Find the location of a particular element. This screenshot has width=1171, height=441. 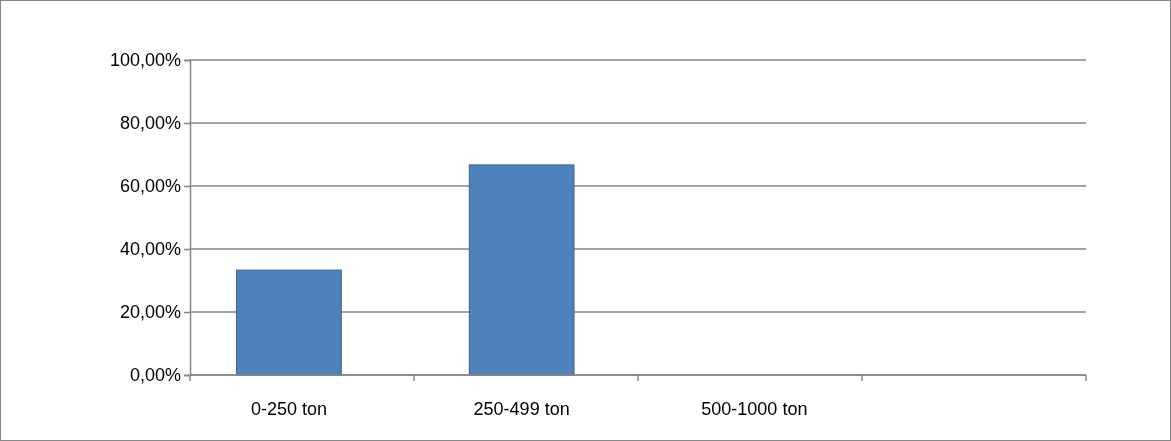

y-tick-label: 40,00% is located at coordinates (150, 249).